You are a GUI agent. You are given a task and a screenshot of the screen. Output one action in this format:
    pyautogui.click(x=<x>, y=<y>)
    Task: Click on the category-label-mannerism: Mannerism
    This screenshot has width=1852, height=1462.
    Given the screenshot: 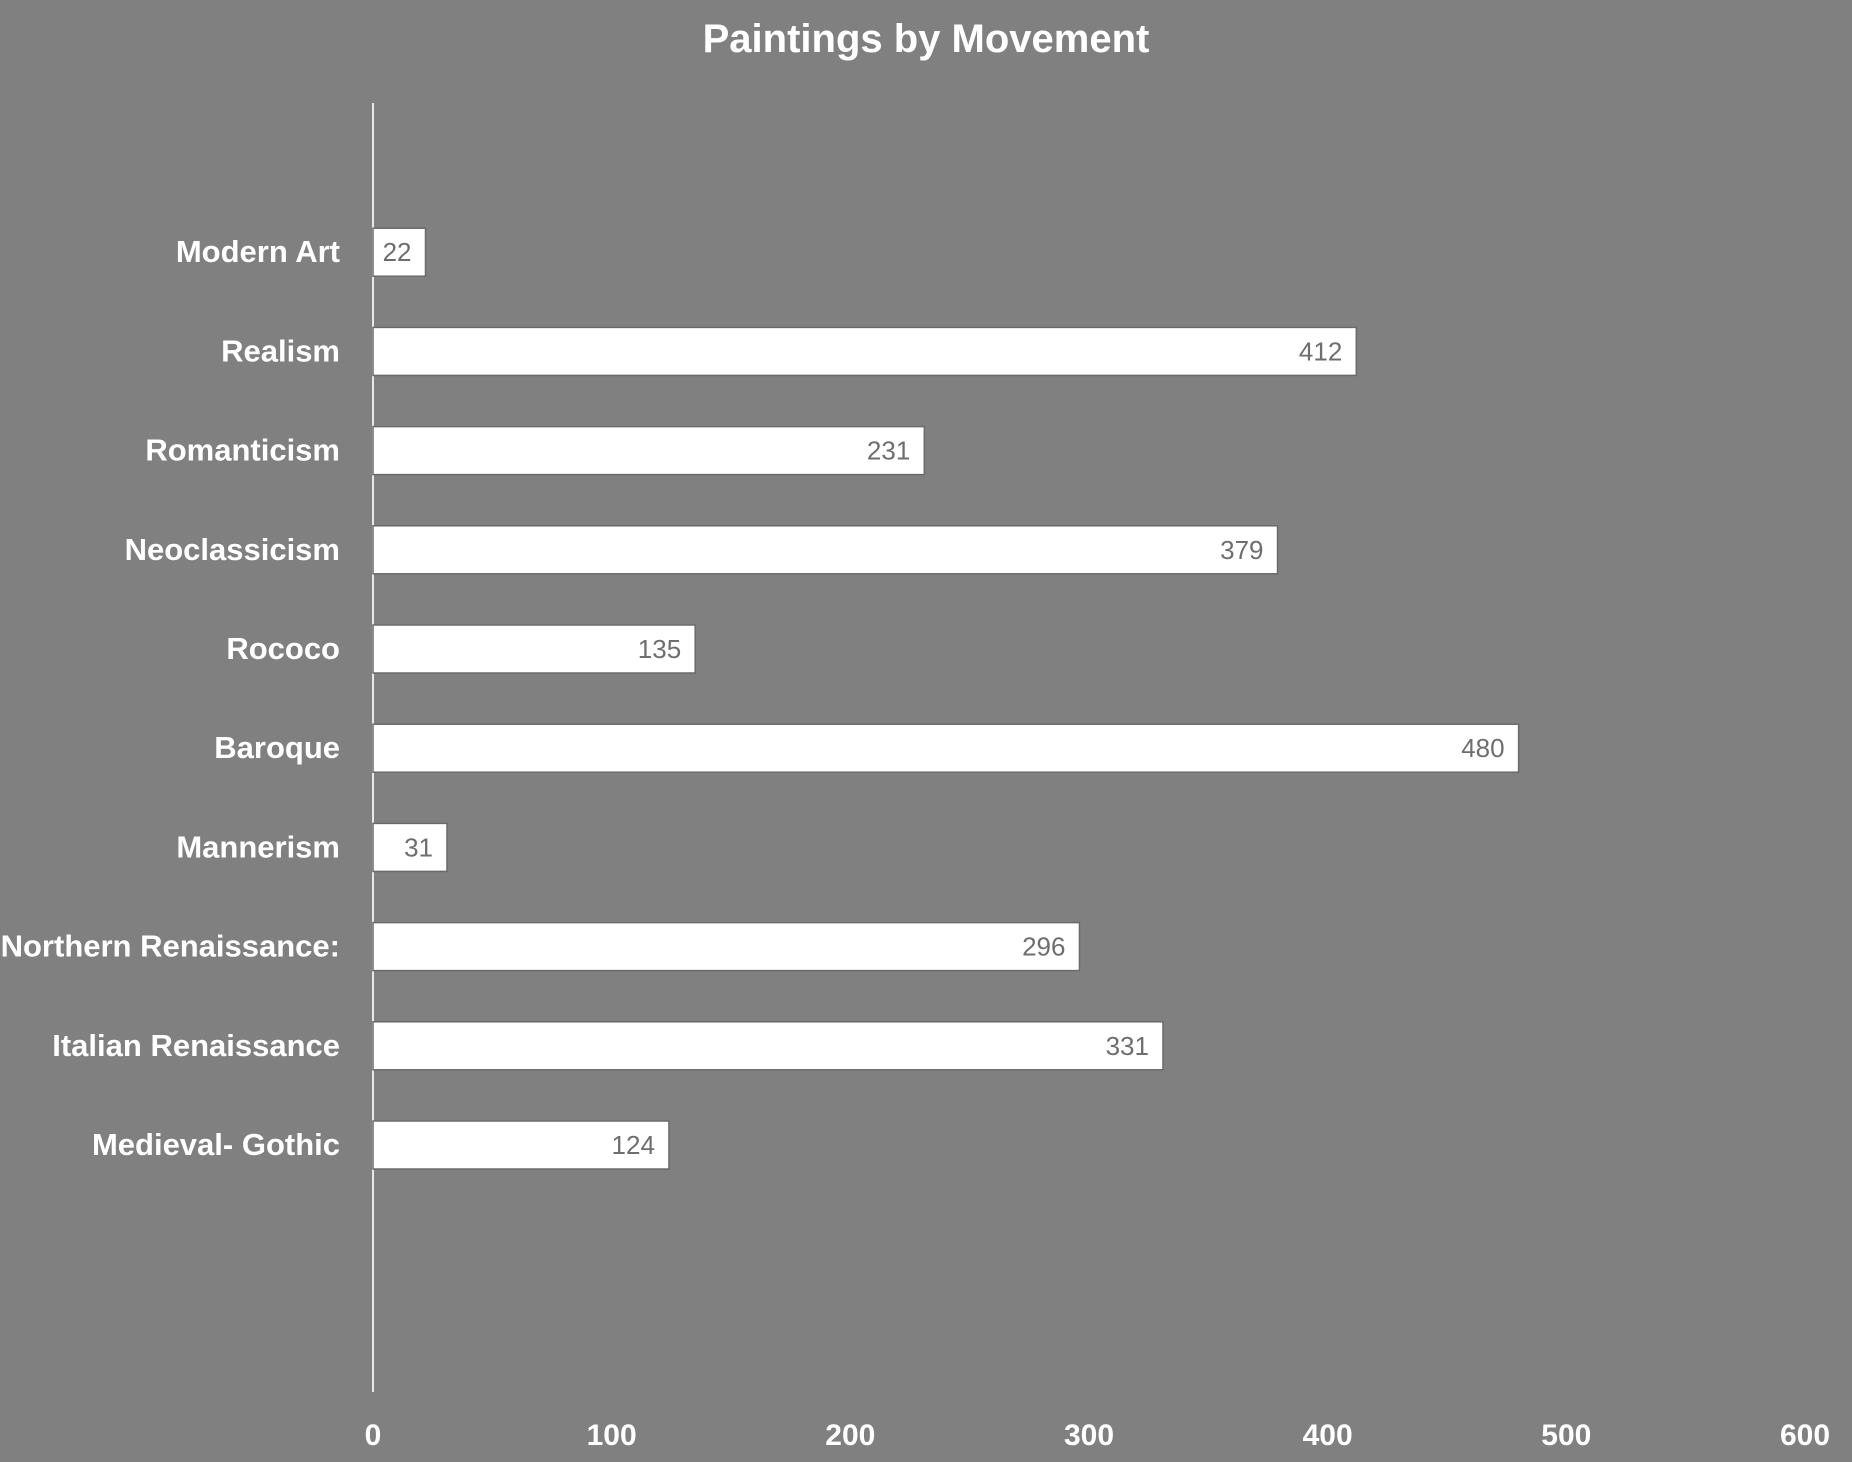 What is the action you would take?
    pyautogui.click(x=258, y=846)
    